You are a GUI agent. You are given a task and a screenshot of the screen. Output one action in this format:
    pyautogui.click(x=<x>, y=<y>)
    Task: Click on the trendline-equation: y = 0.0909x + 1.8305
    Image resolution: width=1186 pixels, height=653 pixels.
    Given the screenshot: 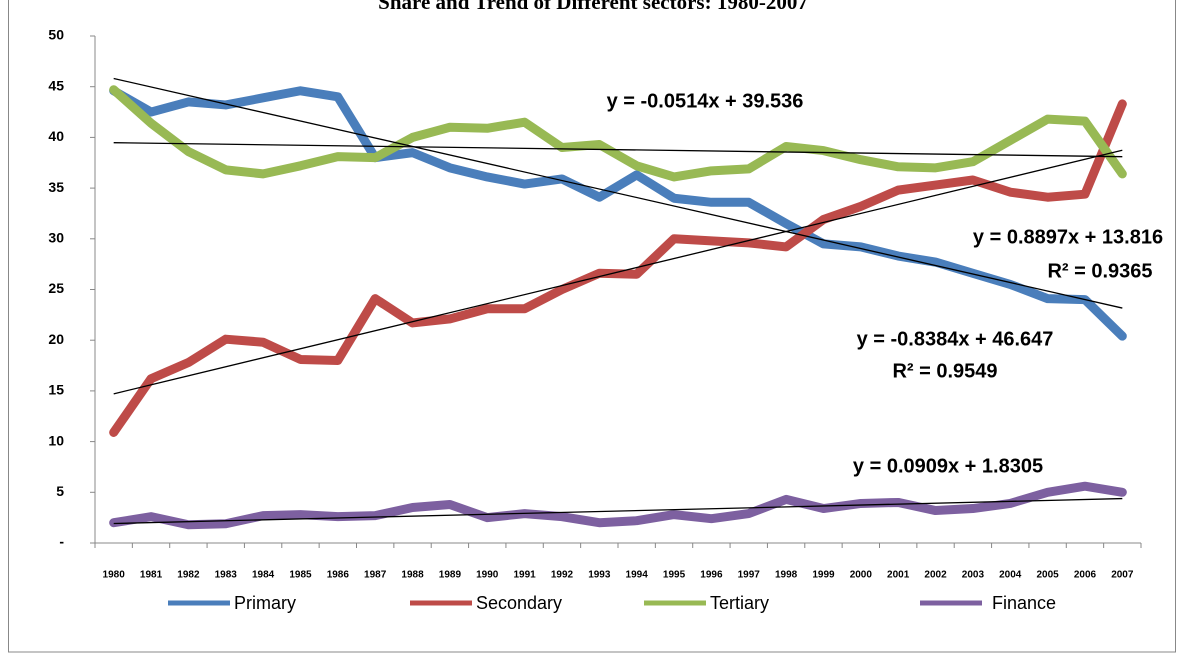 What is the action you would take?
    pyautogui.click(x=948, y=466)
    